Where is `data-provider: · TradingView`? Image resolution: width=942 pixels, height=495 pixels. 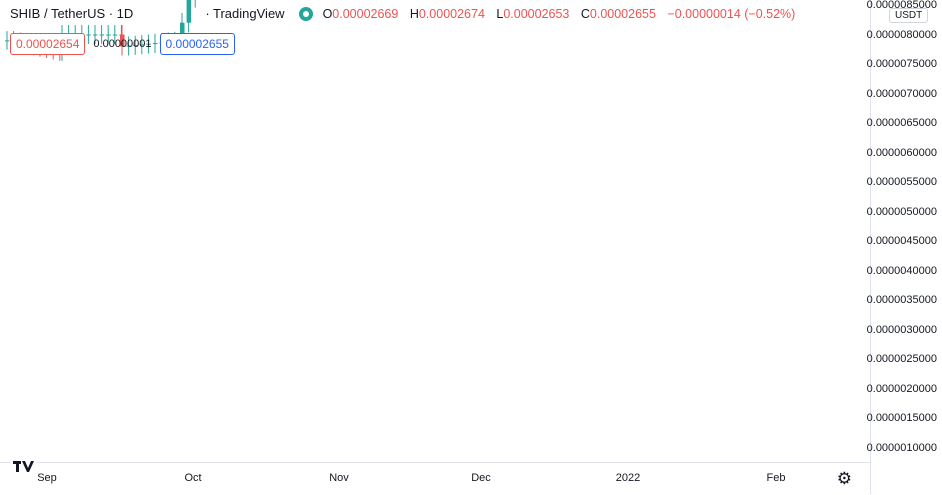 data-provider: · TradingView is located at coordinates (245, 13).